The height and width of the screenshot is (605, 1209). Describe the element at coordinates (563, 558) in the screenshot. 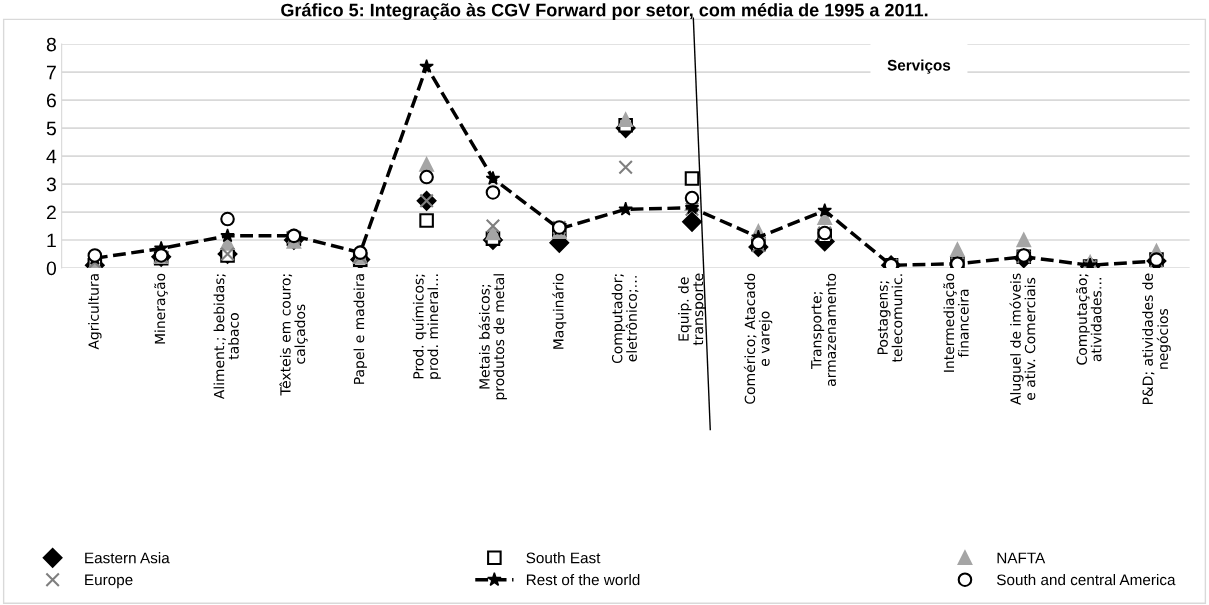

I see `legend-label: South East` at that location.